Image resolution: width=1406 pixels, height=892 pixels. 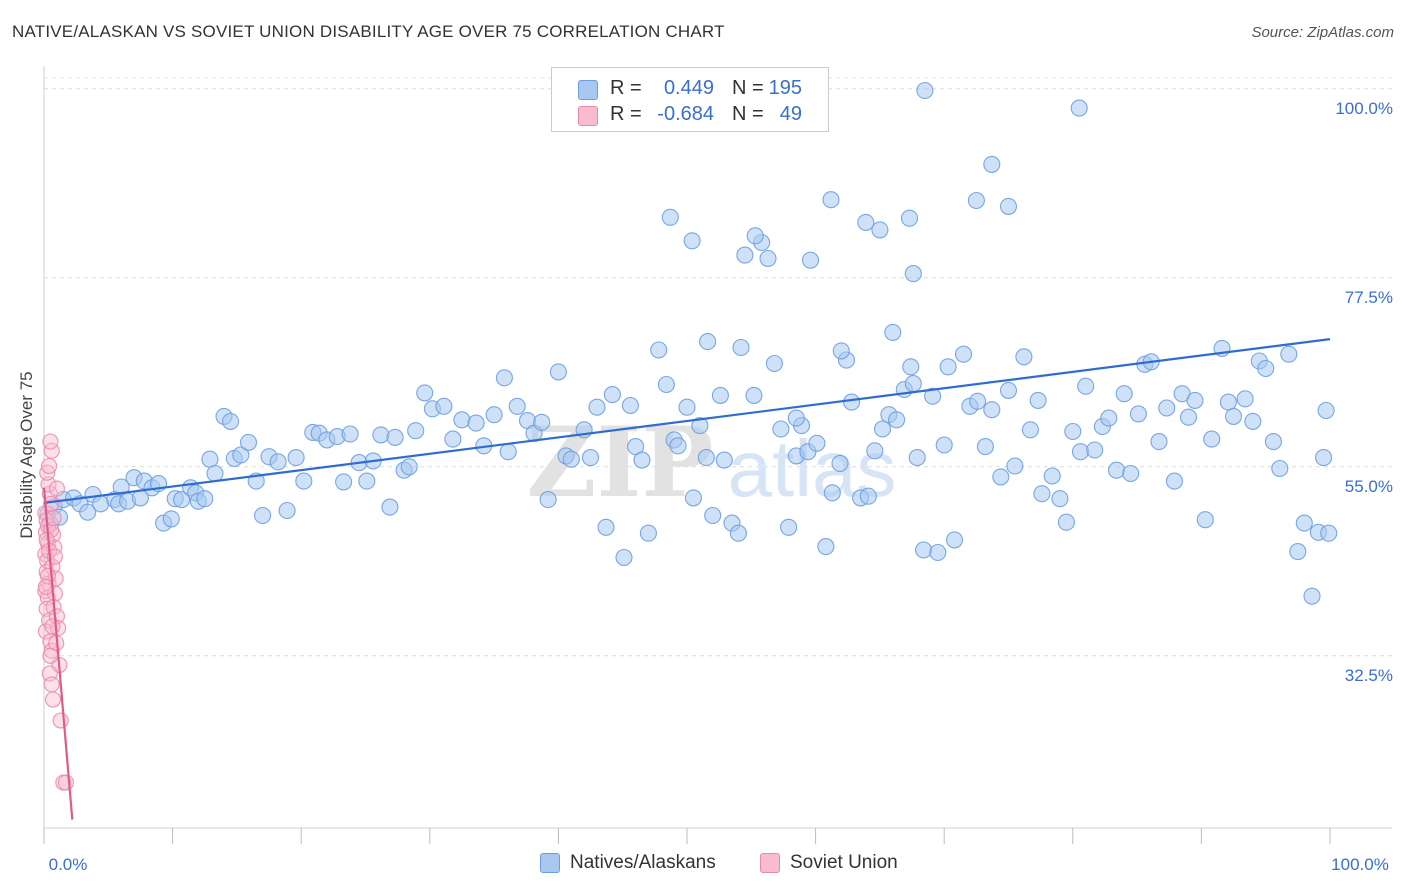 I want to click on trend-line-soviet, so click(x=58, y=653).